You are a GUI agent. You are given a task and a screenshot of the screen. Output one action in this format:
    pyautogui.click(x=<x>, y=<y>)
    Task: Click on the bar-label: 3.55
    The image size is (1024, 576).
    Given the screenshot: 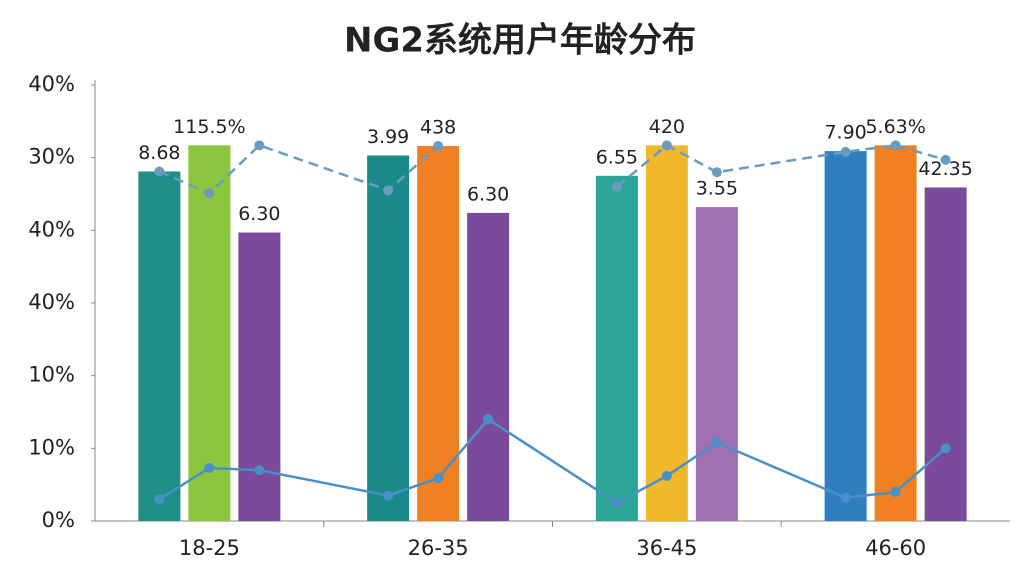 What is the action you would take?
    pyautogui.click(x=717, y=189)
    